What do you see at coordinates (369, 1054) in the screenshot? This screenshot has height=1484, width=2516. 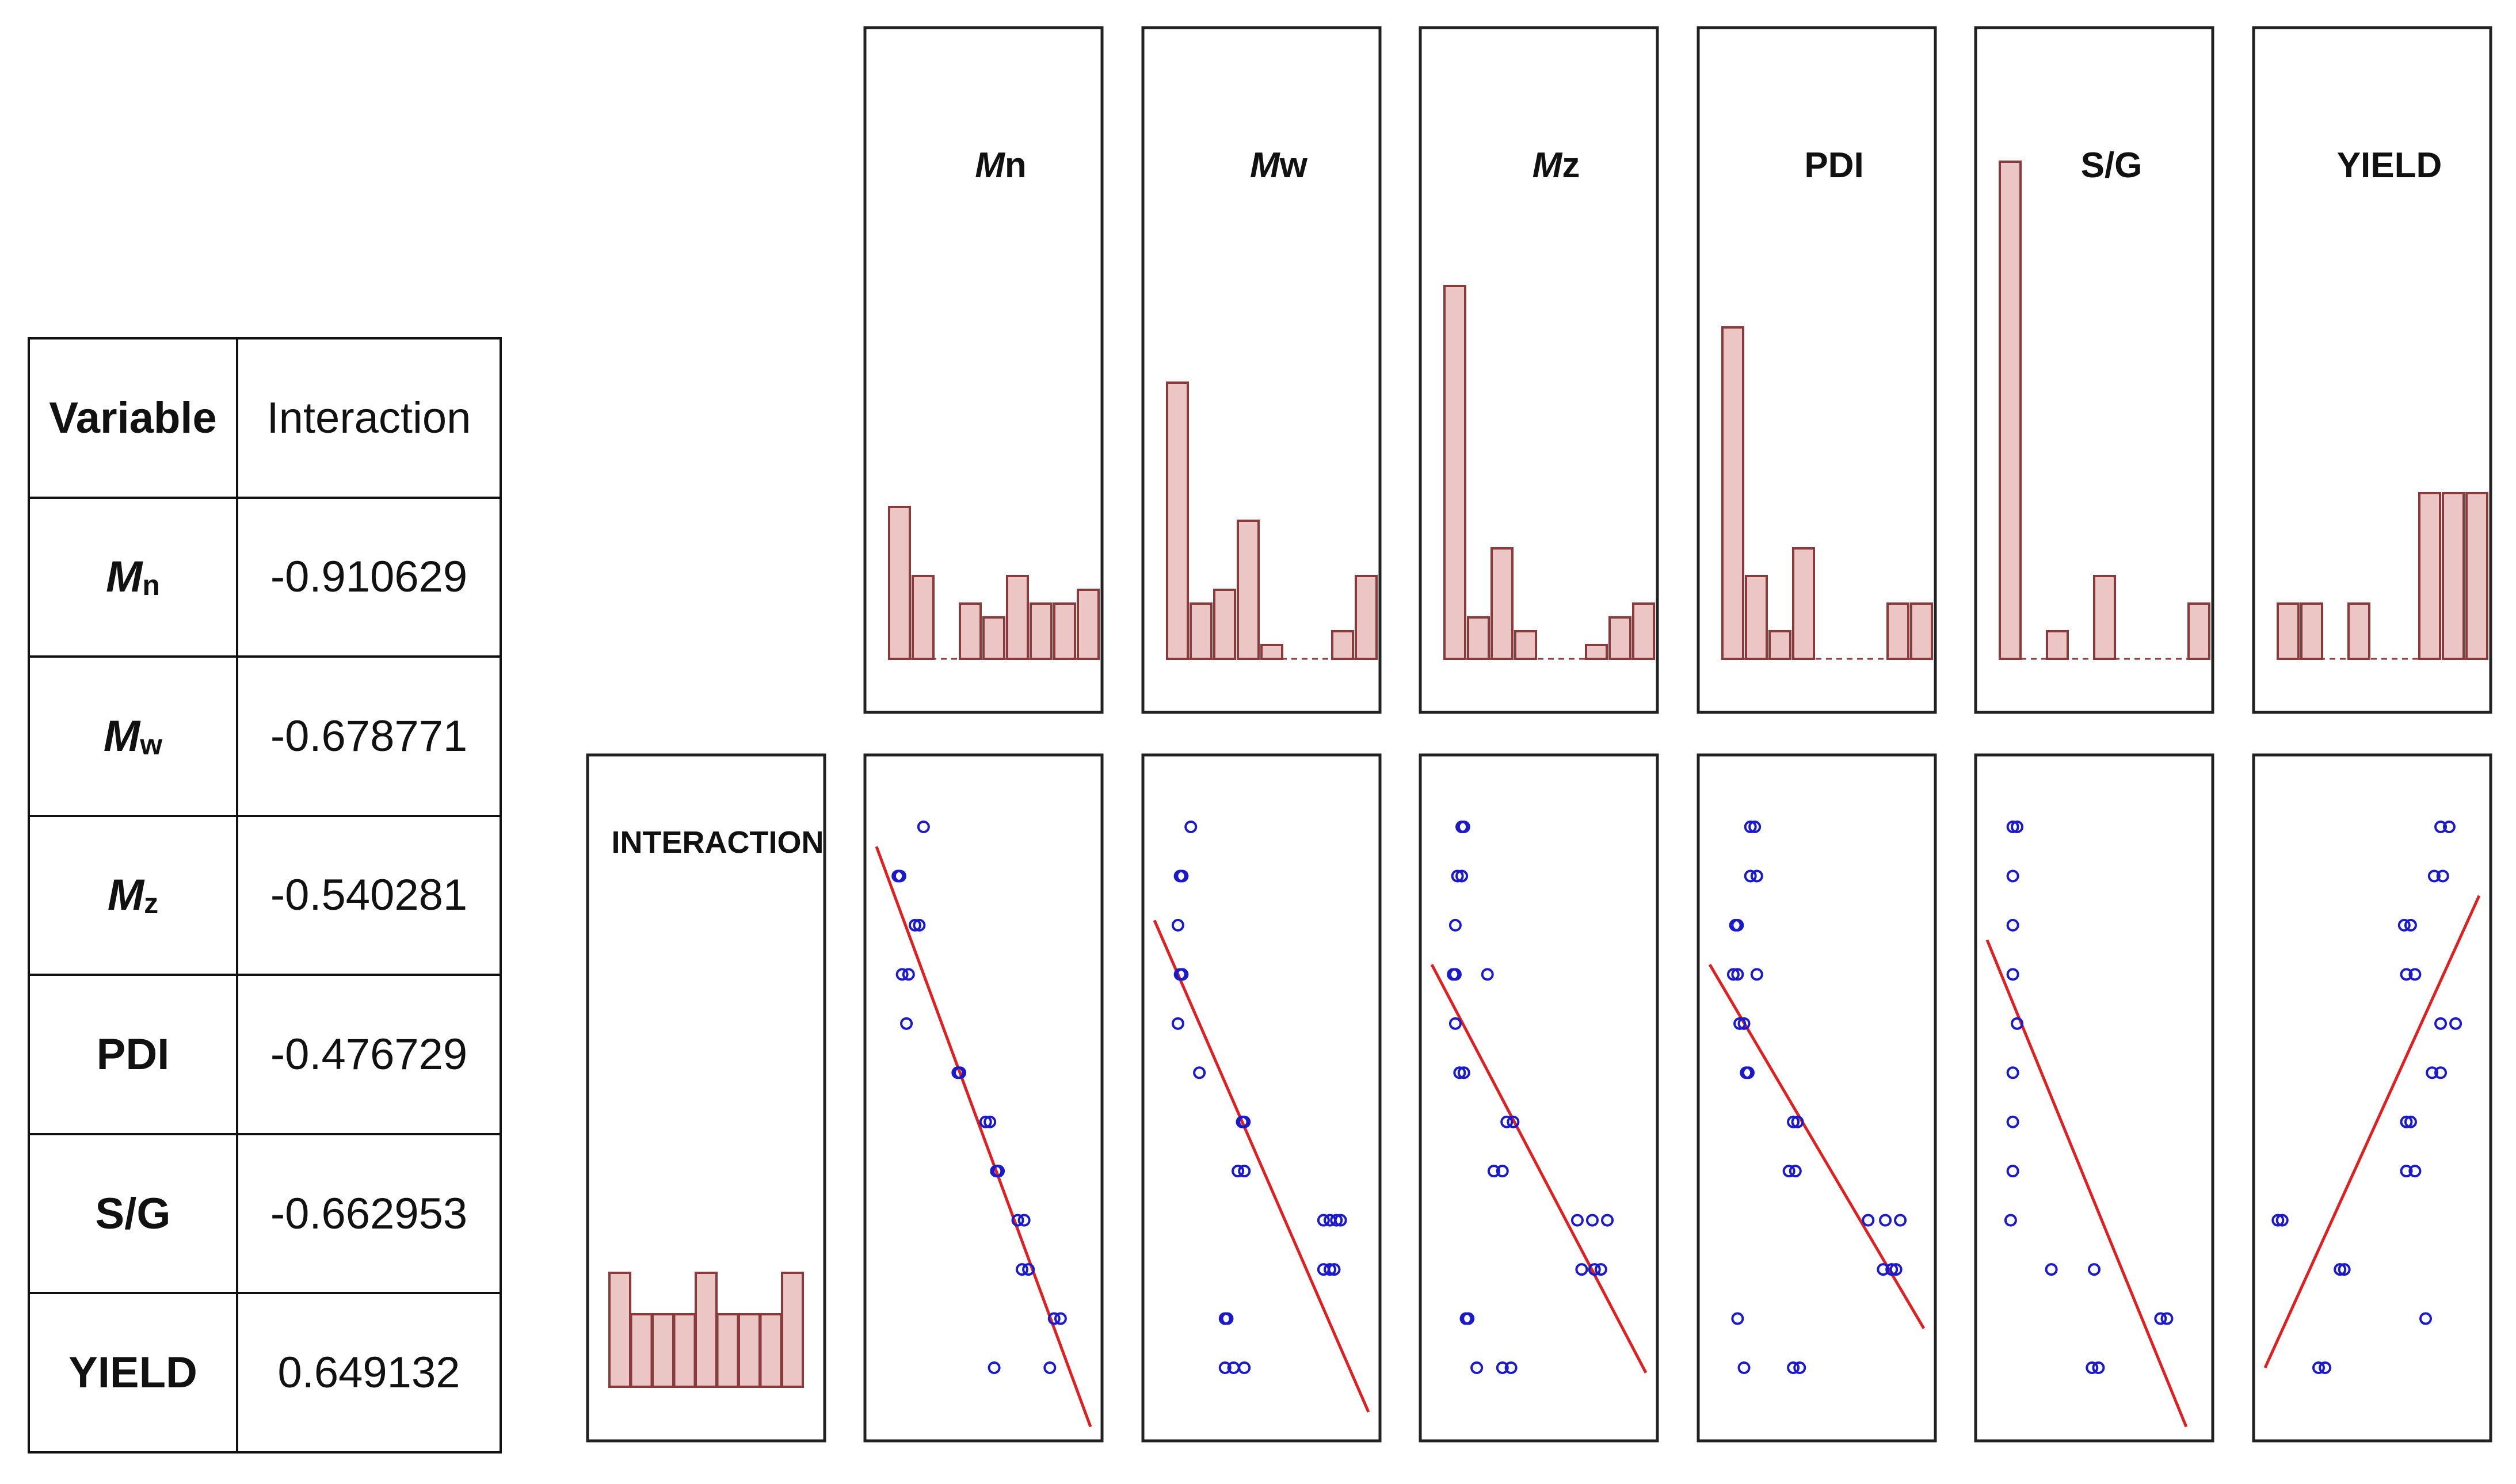 I see `interaction-value: -0.476729` at bounding box center [369, 1054].